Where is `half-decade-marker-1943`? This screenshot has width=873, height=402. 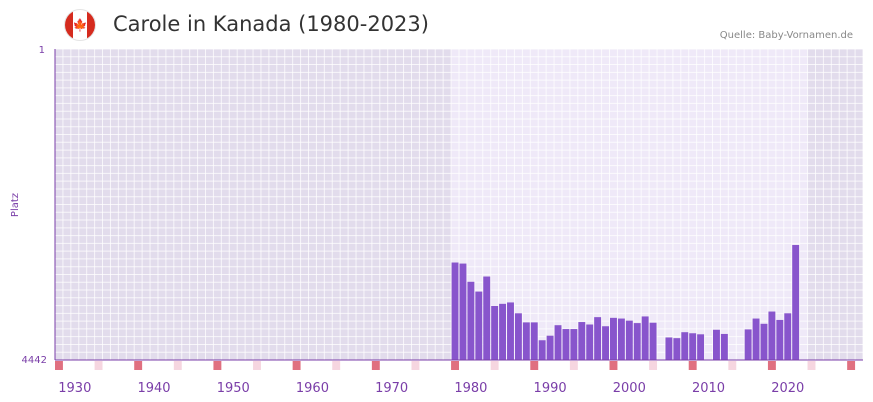 half-decade-marker-1943 is located at coordinates (177, 365).